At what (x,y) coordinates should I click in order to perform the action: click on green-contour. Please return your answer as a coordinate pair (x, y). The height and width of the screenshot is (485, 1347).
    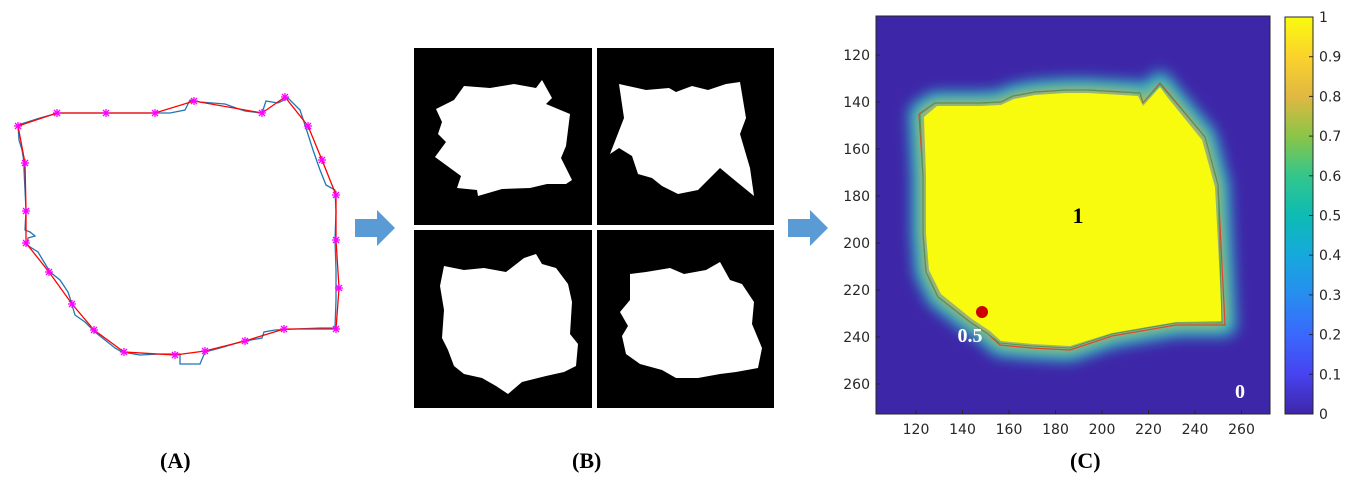
    Looking at the image, I should click on (1071, 216).